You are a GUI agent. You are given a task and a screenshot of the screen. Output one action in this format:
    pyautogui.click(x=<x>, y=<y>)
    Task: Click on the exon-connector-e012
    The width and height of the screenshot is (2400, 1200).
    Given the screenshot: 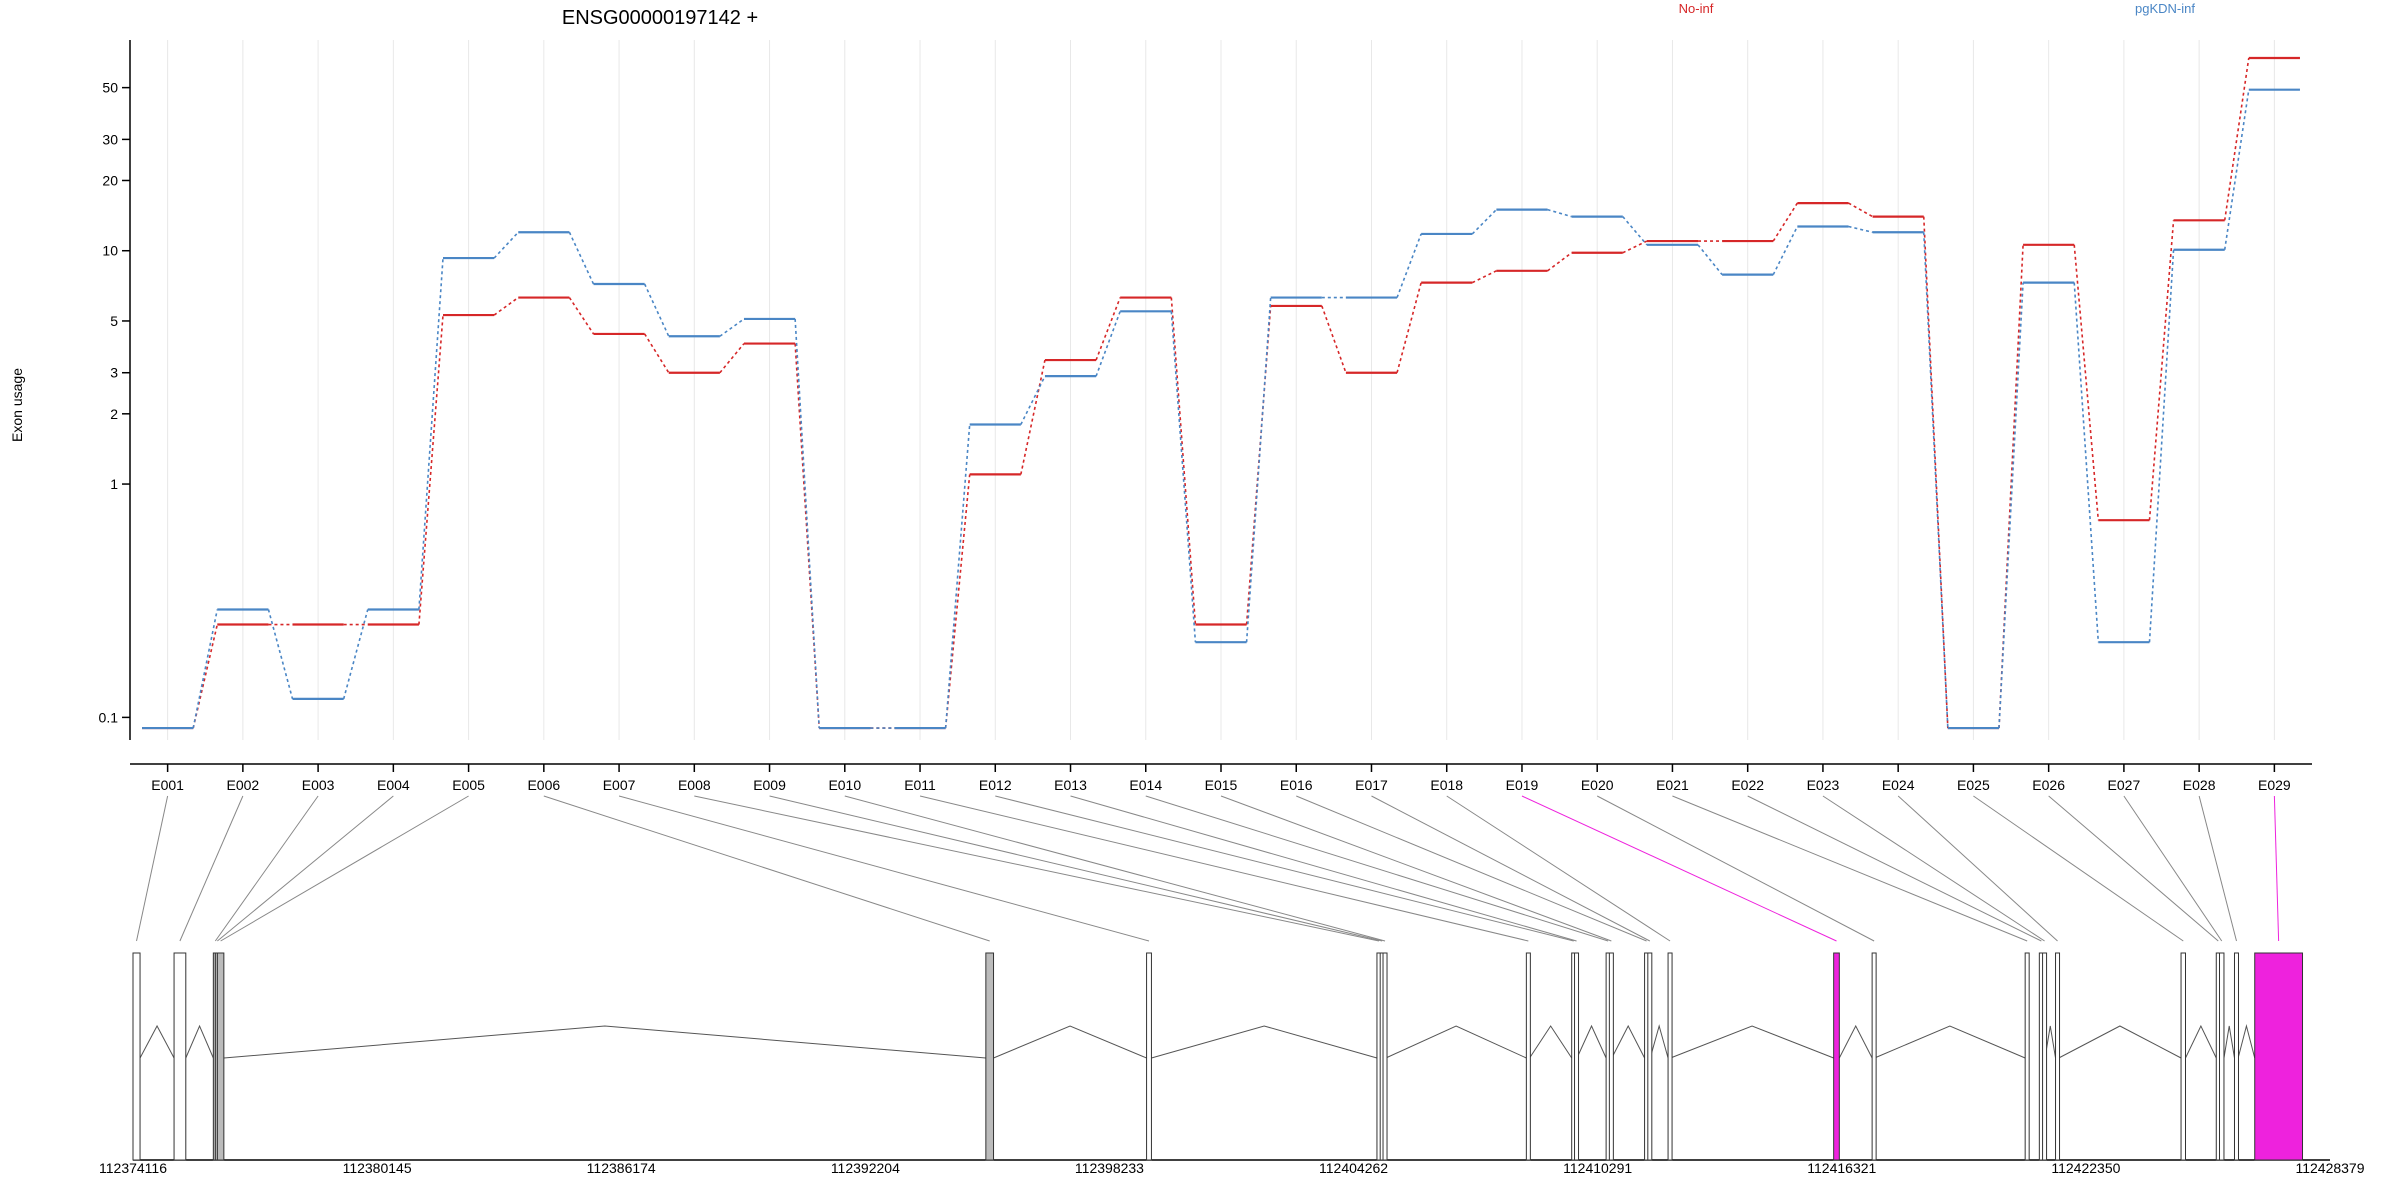 What is the action you would take?
    pyautogui.click(x=1284, y=868)
    